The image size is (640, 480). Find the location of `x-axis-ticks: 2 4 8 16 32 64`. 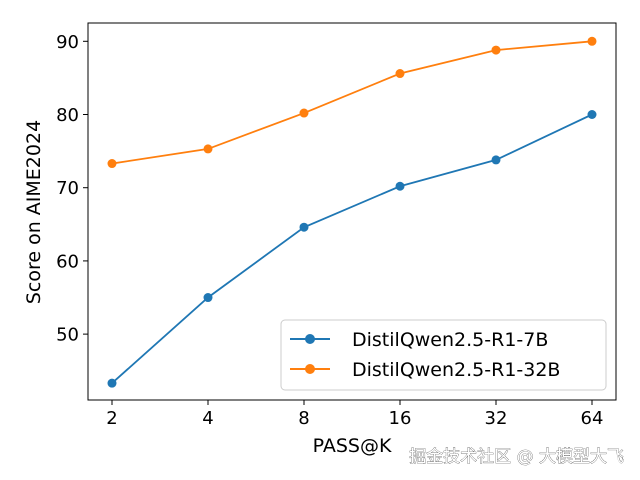

x-axis-ticks: 2 4 8 16 32 64 is located at coordinates (354, 414).